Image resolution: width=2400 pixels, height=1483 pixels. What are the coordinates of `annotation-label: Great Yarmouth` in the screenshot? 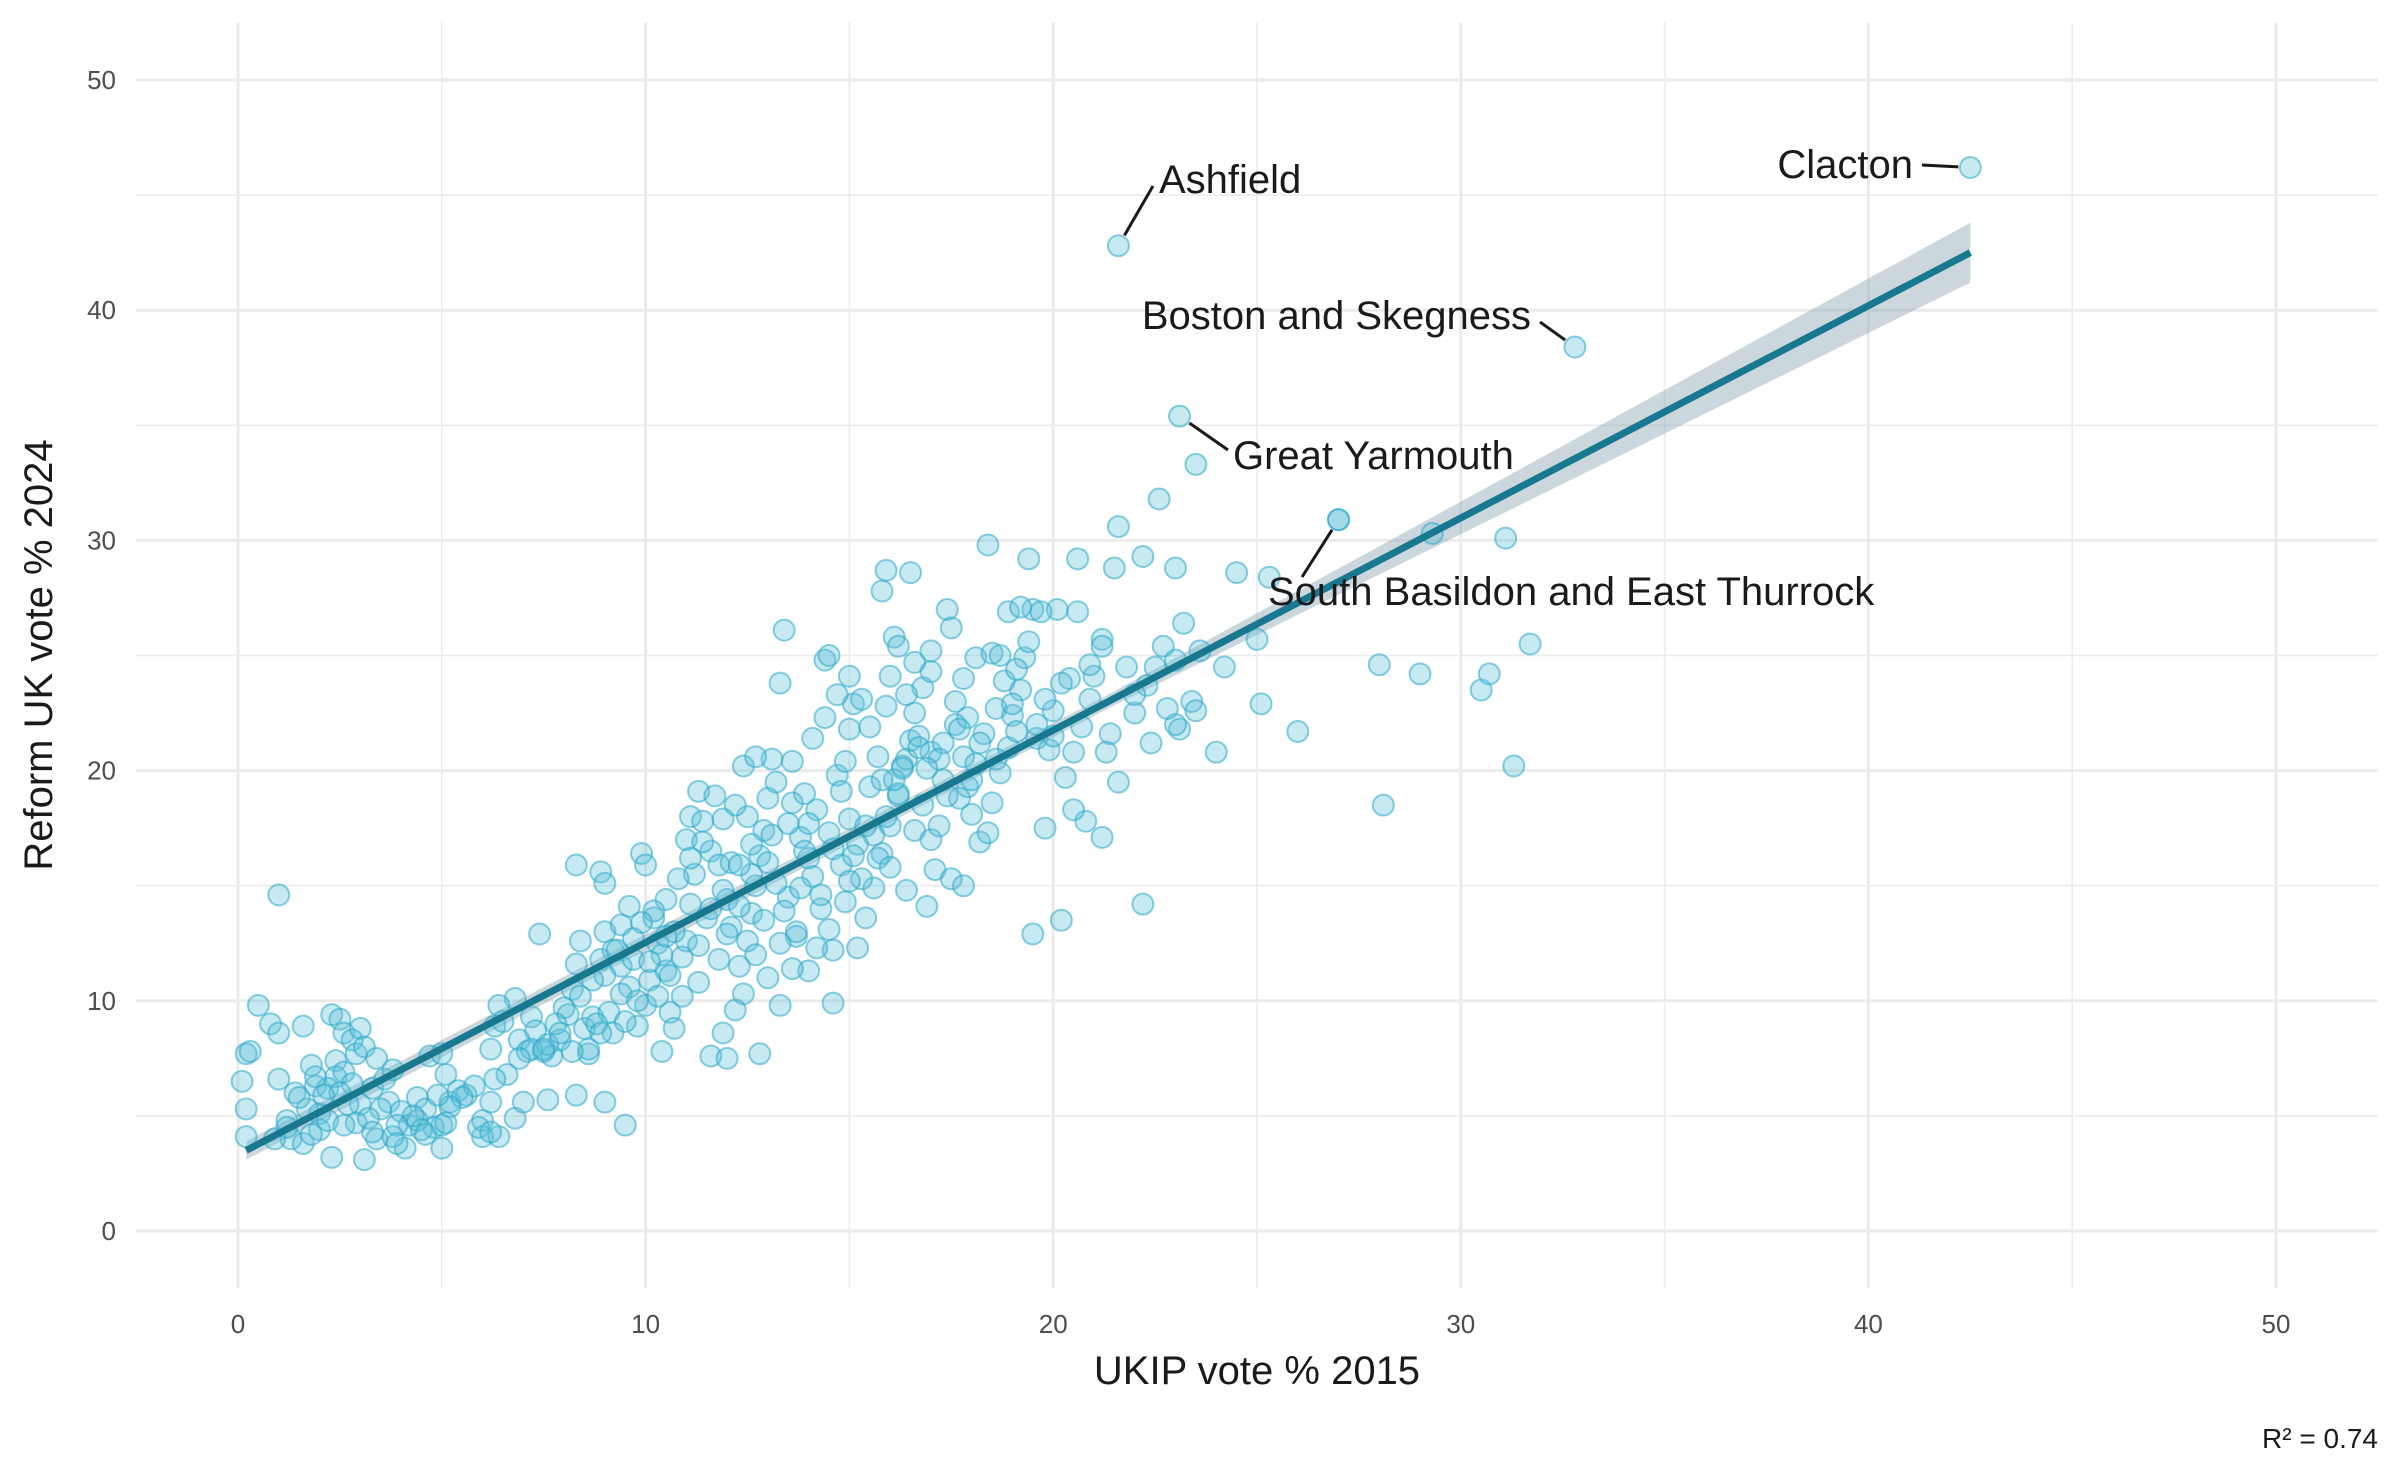 It's located at (1373, 456).